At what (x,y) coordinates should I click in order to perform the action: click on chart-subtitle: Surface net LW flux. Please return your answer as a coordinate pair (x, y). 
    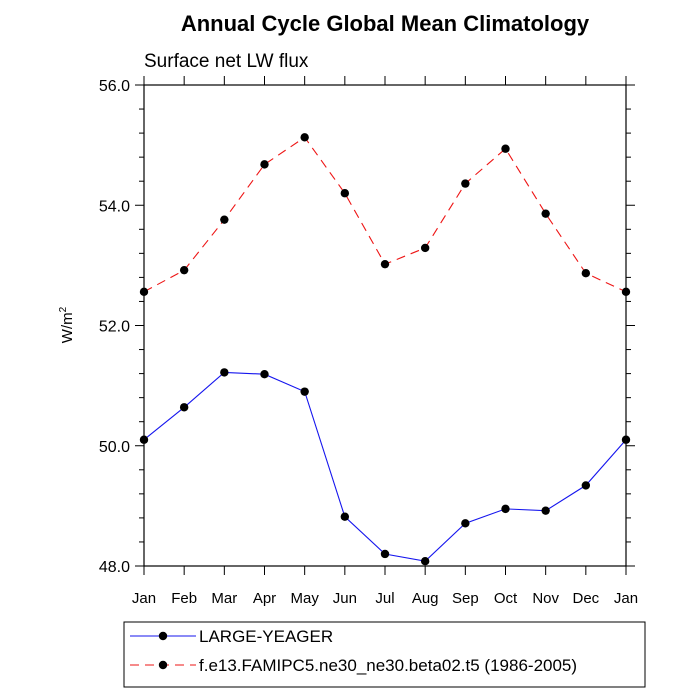
    Looking at the image, I should click on (226, 61).